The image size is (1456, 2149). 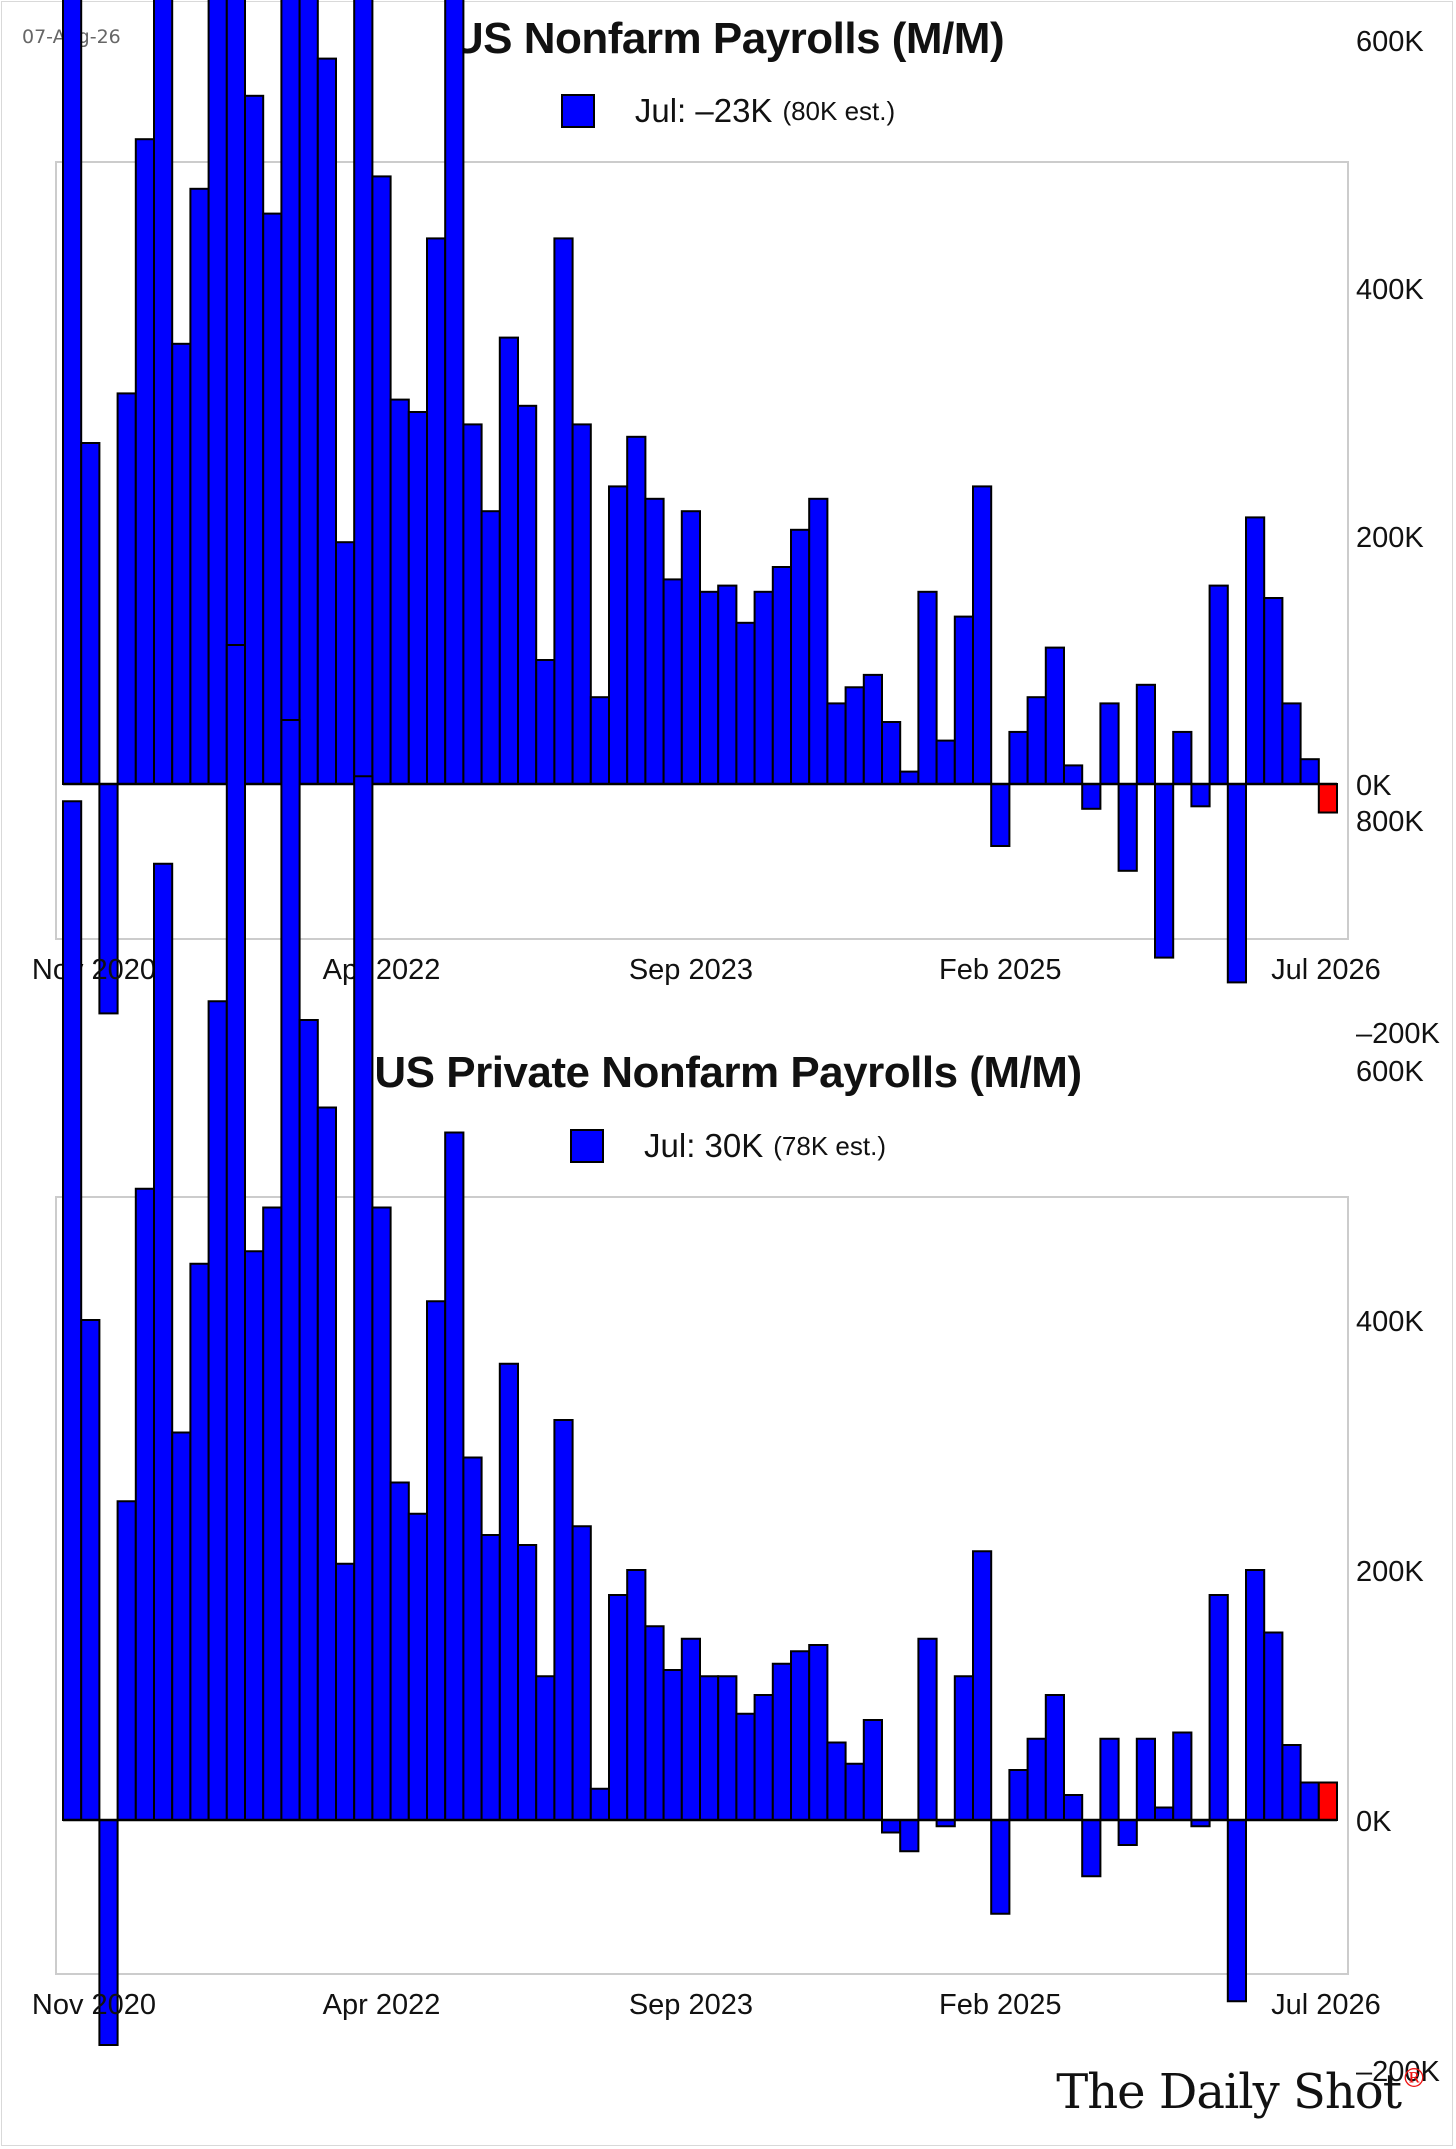 I want to click on legend-estimate: (80K est.), so click(x=839, y=110).